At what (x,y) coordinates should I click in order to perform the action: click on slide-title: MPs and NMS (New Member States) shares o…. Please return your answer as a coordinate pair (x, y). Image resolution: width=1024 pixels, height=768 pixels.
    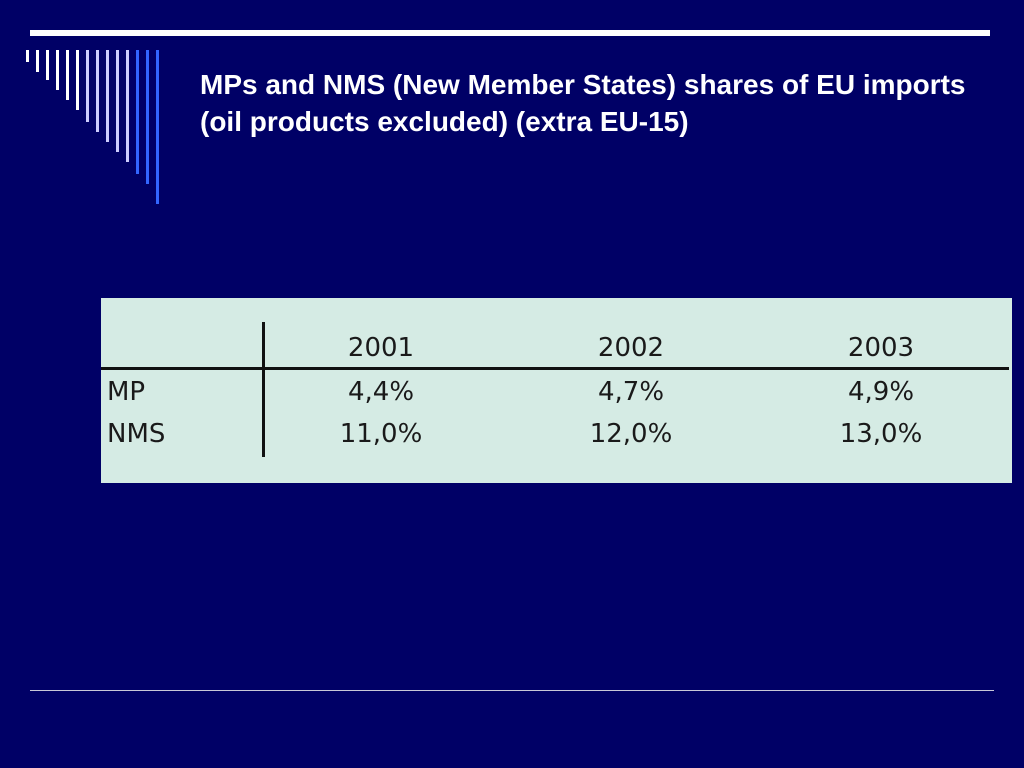
    Looking at the image, I should click on (583, 103).